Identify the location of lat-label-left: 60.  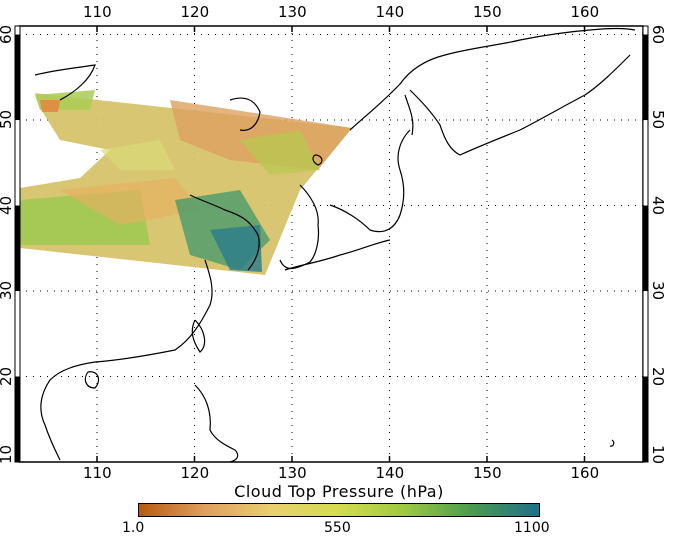
(8, 34).